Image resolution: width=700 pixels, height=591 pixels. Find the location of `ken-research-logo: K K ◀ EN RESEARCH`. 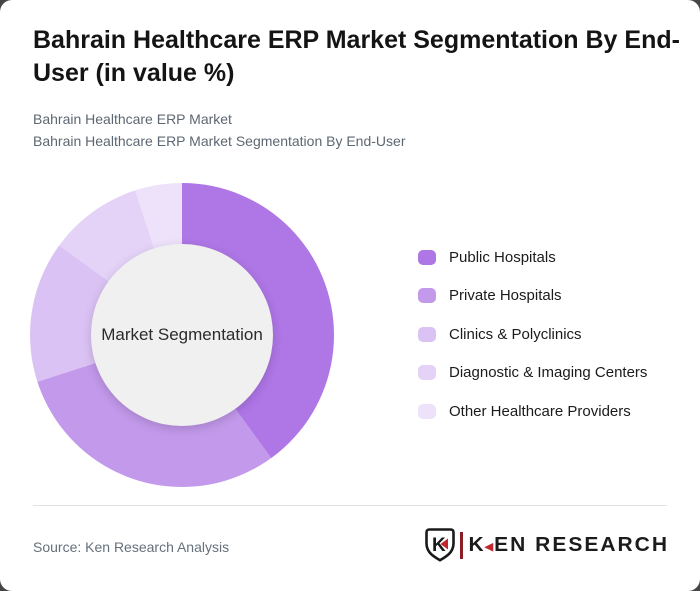

ken-research-logo: K K ◀ EN RESEARCH is located at coordinates (547, 545).